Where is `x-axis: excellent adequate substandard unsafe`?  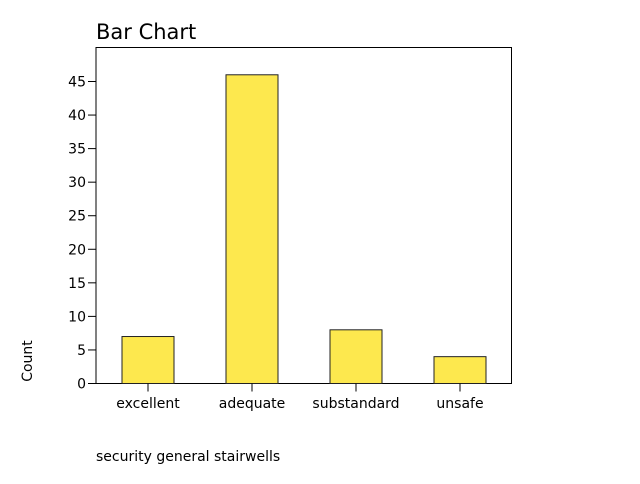 x-axis: excellent adequate substandard unsafe is located at coordinates (300, 397).